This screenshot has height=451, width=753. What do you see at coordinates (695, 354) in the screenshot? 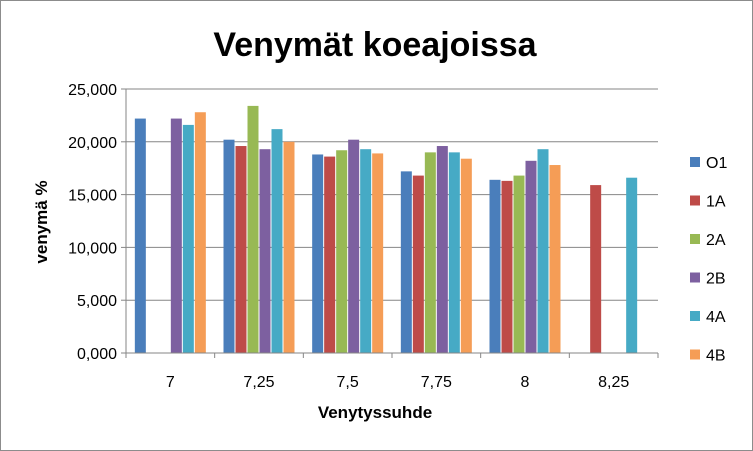
I see `legend-swatch-4b` at bounding box center [695, 354].